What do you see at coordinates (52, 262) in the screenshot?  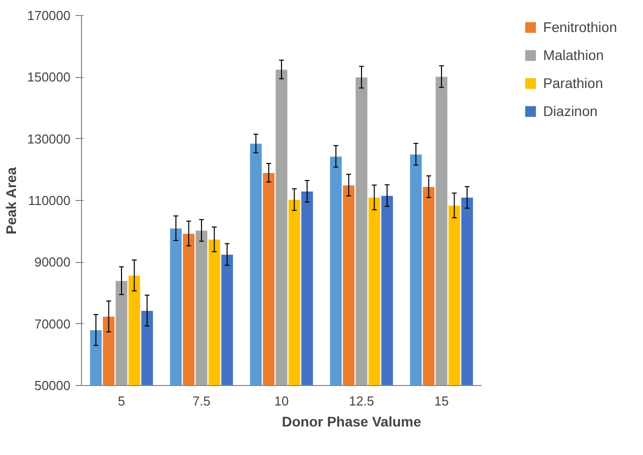 I see `y-tick-label: 90000` at bounding box center [52, 262].